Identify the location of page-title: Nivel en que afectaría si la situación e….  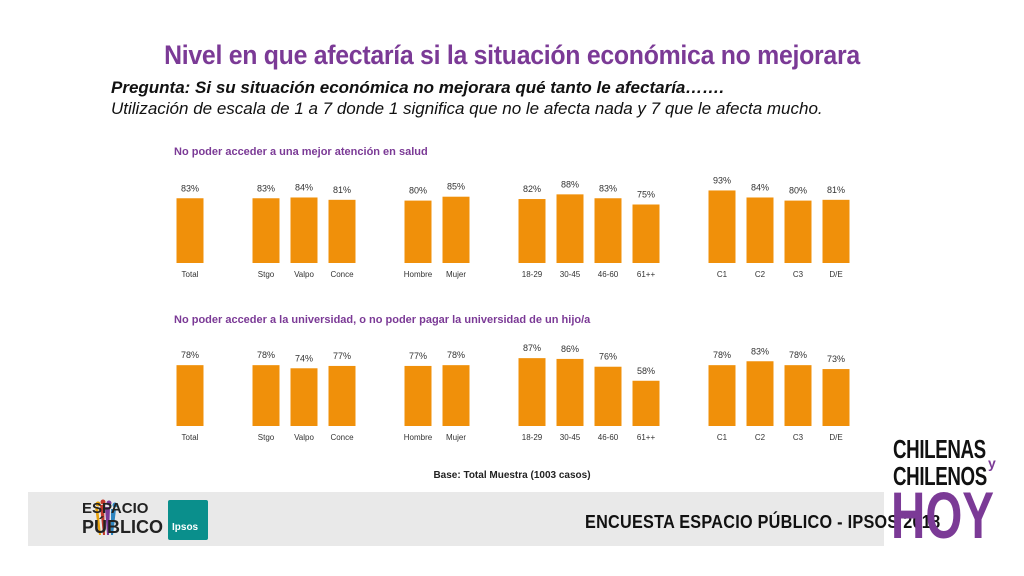
(512, 55).